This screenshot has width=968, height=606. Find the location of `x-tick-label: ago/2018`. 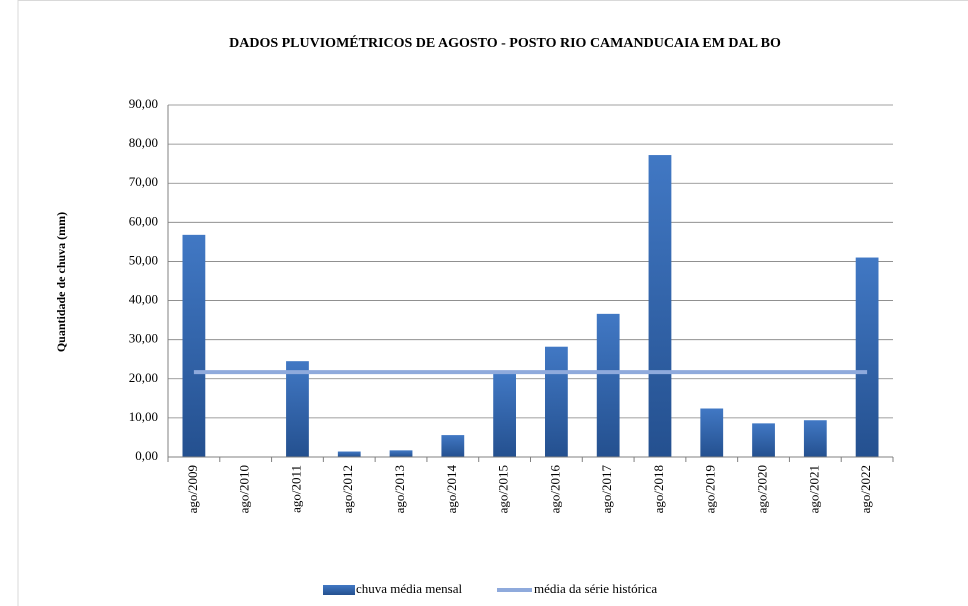

x-tick-label: ago/2018 is located at coordinates (658, 489).